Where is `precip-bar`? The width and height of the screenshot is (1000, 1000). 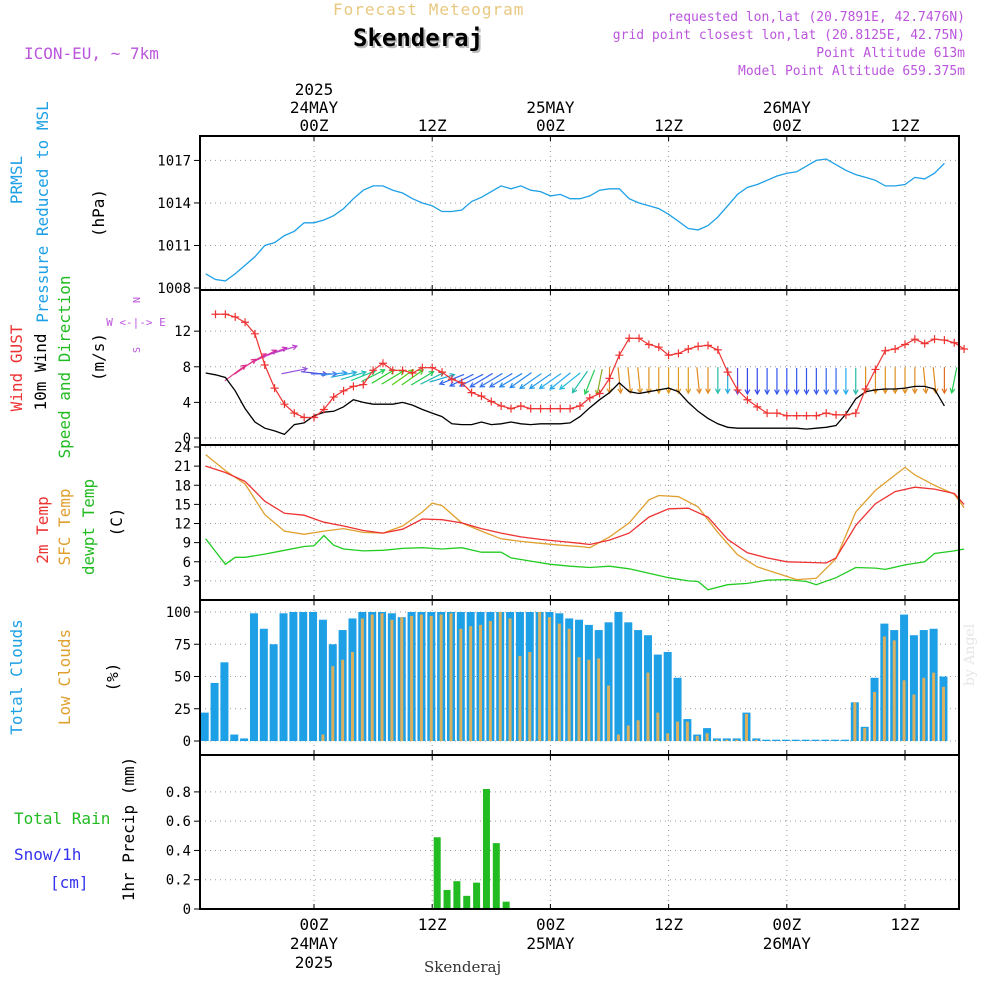
precip-bar is located at coordinates (496, 876).